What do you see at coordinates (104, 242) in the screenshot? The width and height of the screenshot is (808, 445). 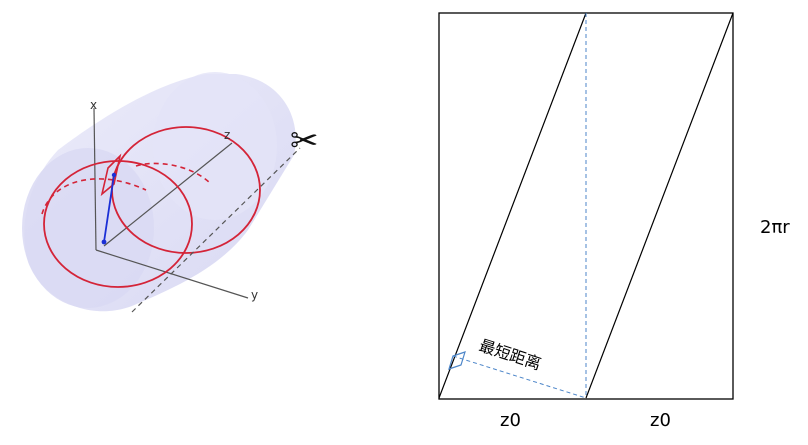 I see `blue-vector-start` at bounding box center [104, 242].